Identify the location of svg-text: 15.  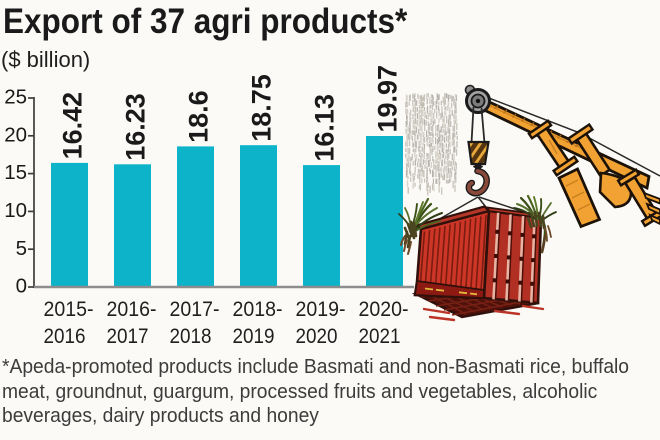
(15, 172).